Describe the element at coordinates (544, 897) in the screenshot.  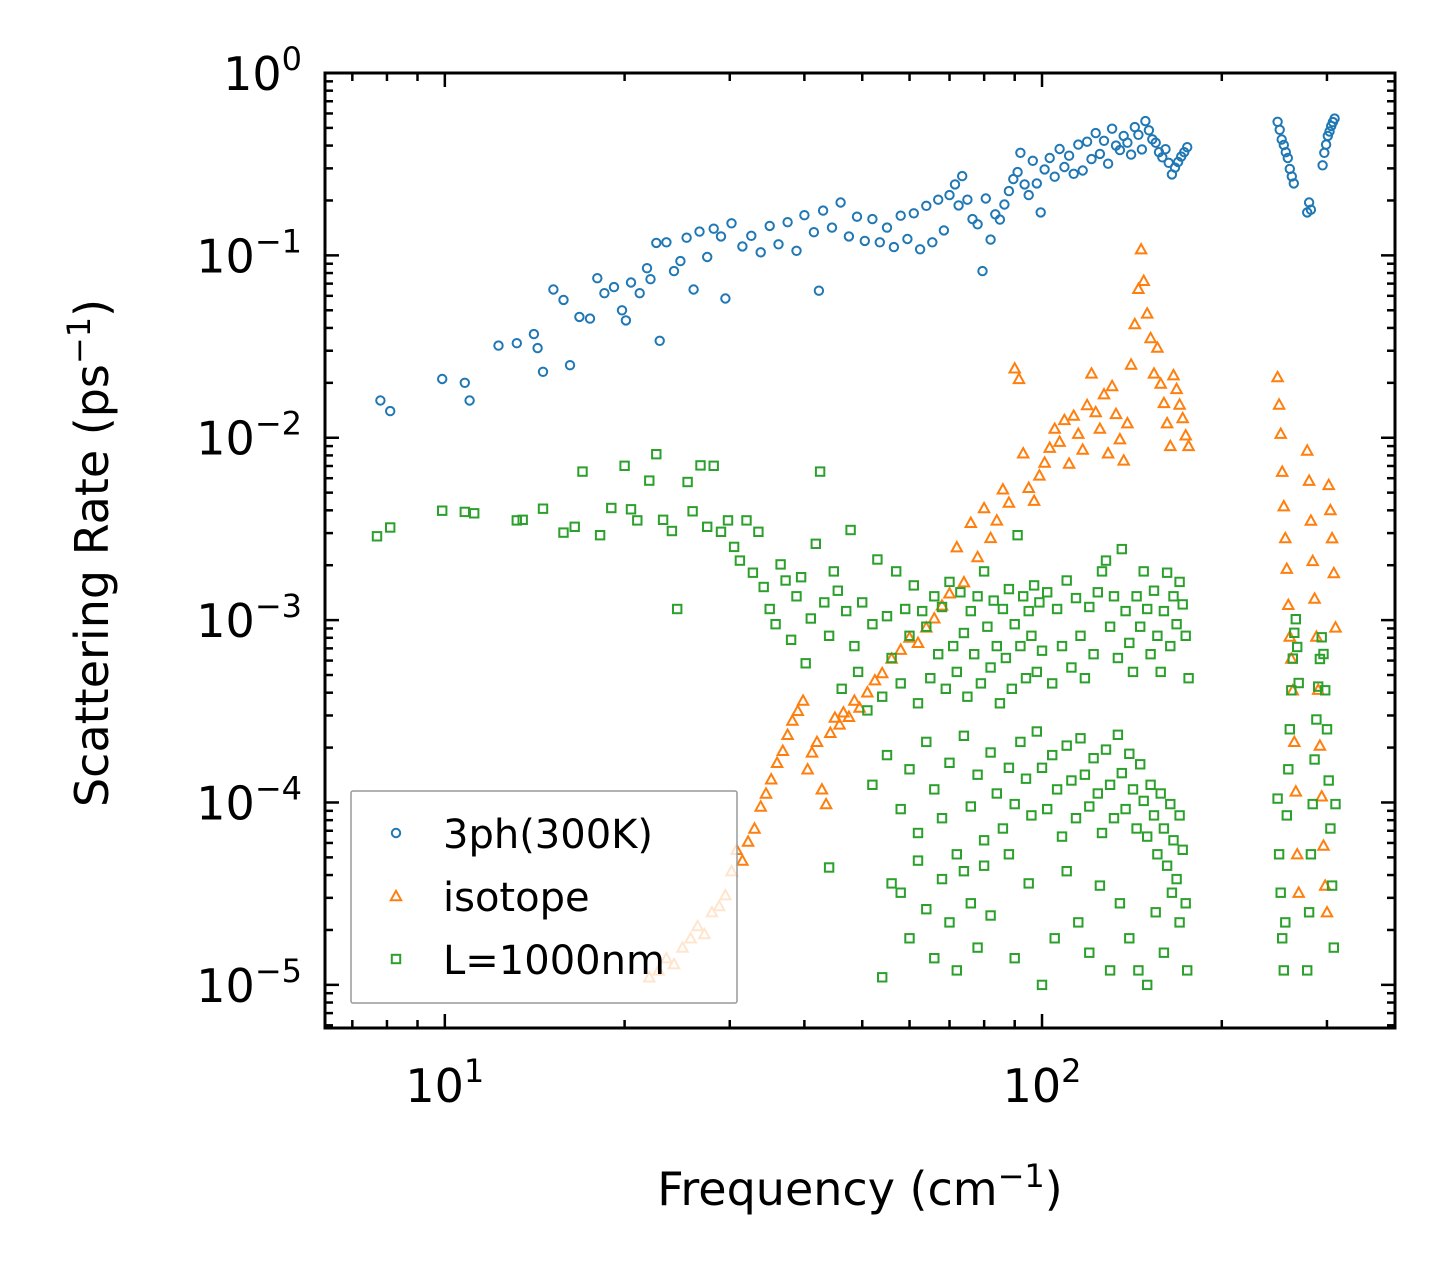
I see `legend-box` at that location.